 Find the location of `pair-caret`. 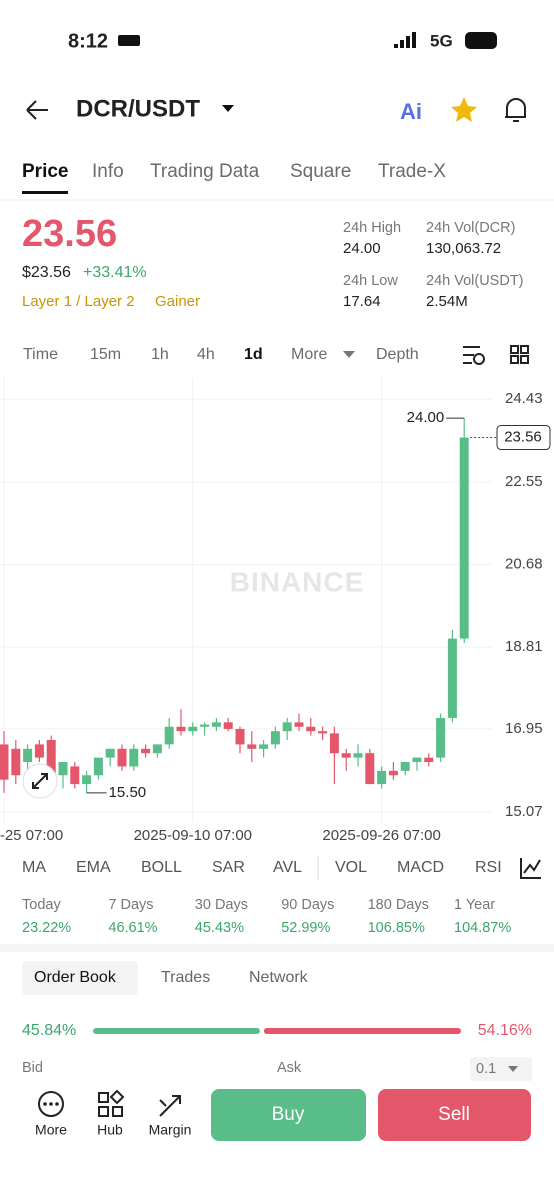

pair-caret is located at coordinates (228, 108).